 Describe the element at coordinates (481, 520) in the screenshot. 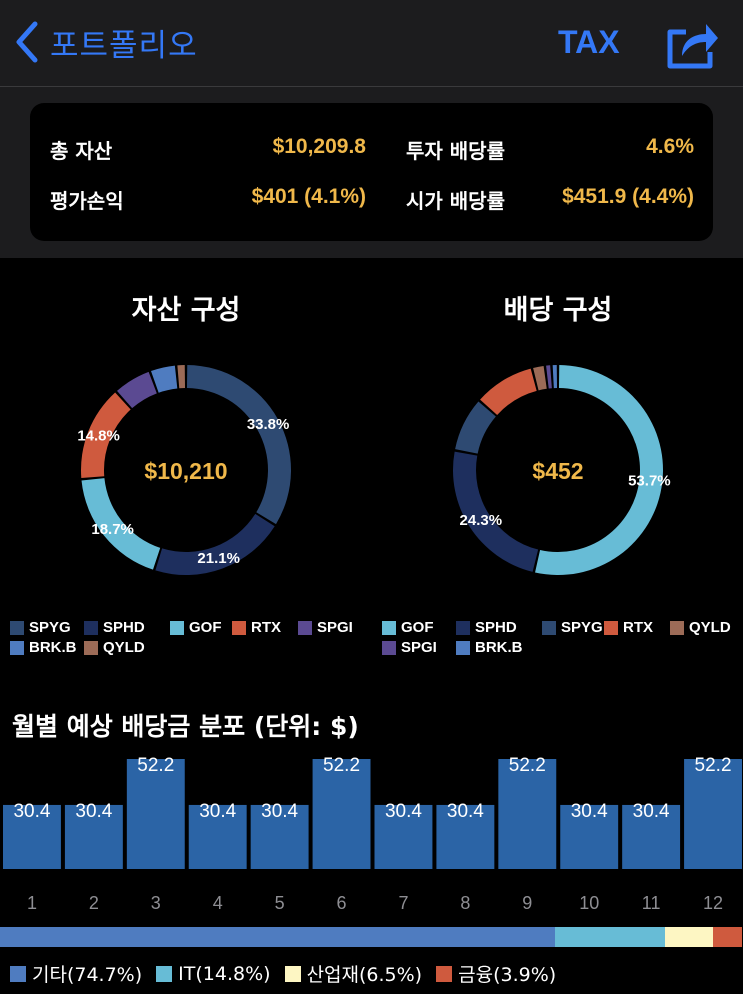

I see `slice-label-sphd: 24.3%` at that location.